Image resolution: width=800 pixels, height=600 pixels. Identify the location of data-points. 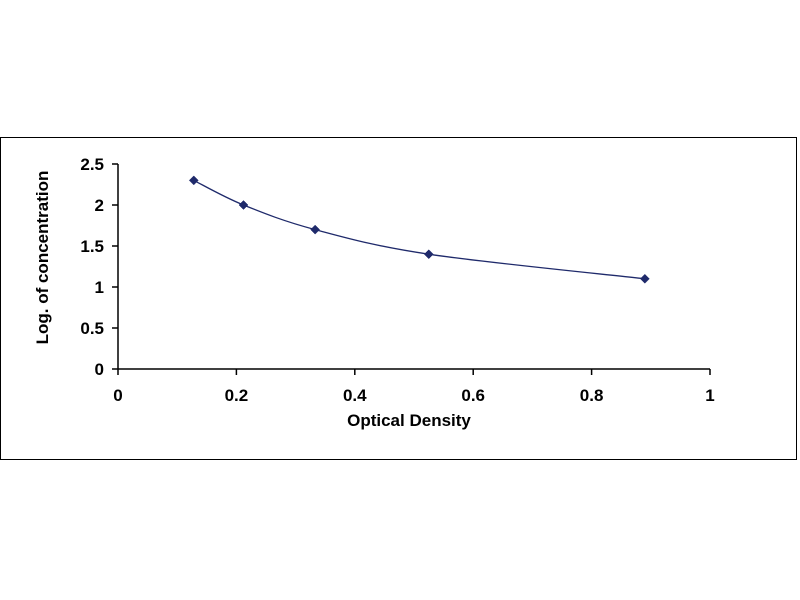
(419, 229).